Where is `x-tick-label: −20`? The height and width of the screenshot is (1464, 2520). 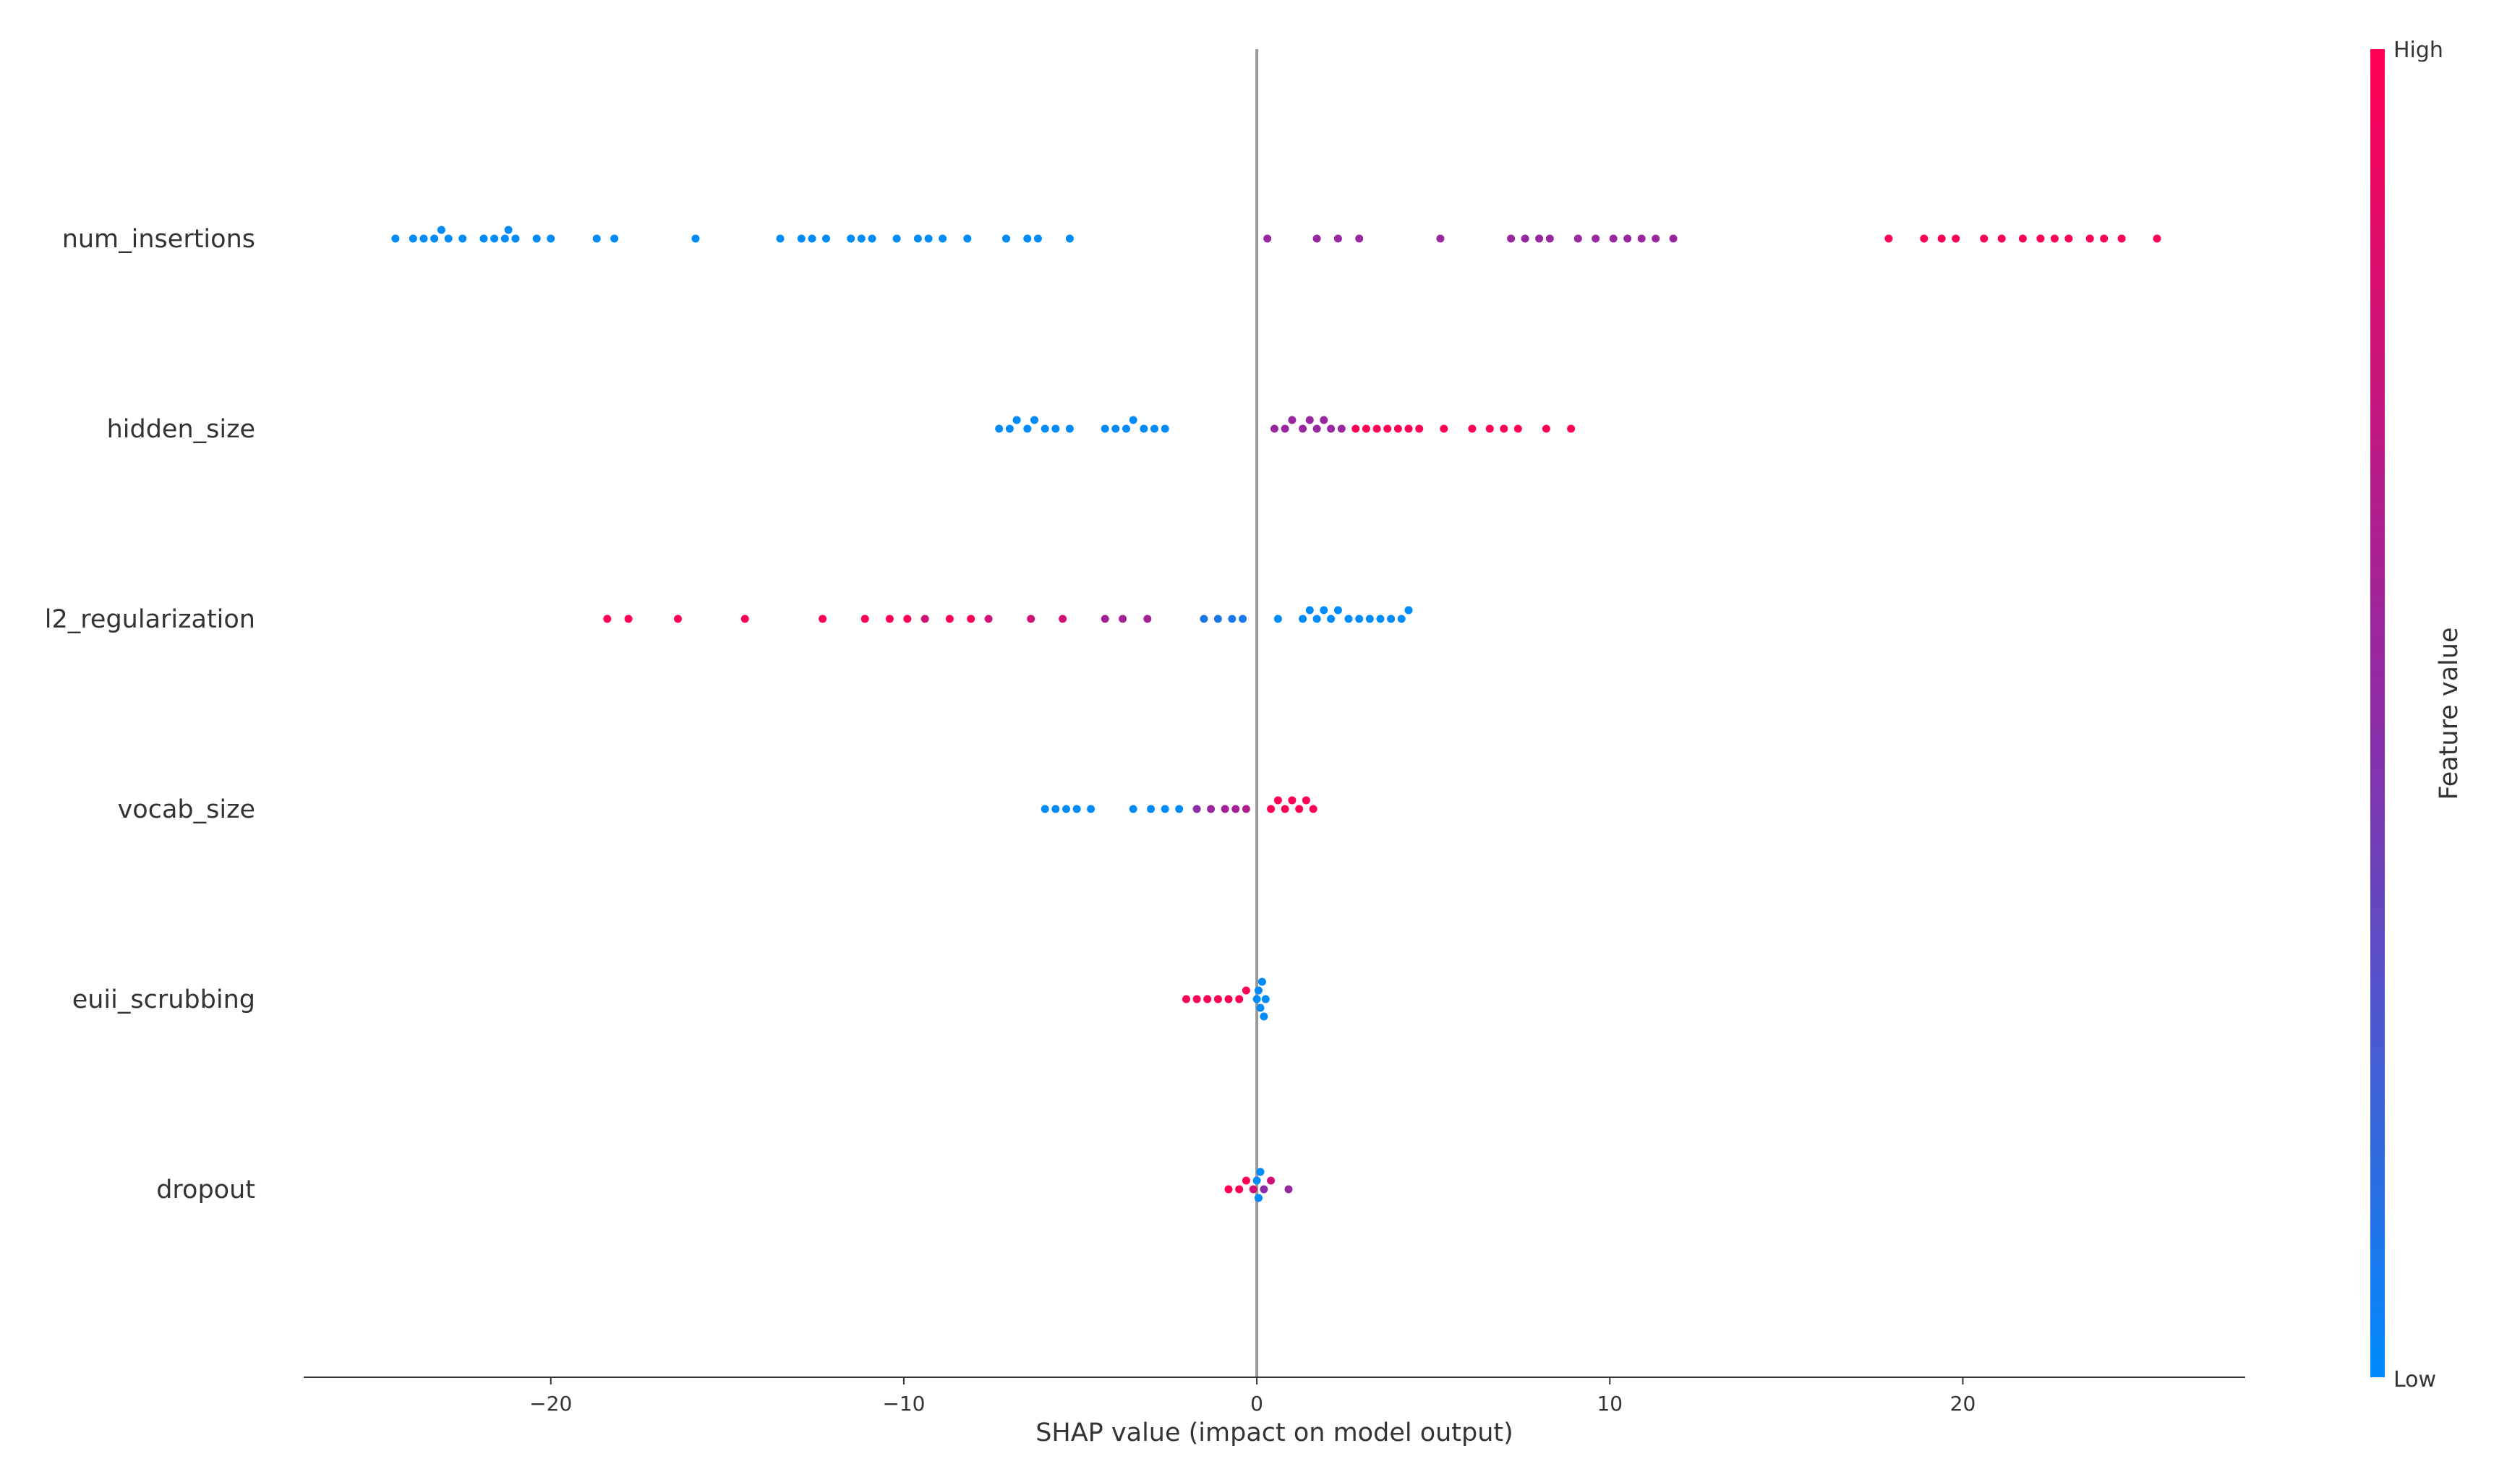 x-tick-label: −20 is located at coordinates (550, 1404).